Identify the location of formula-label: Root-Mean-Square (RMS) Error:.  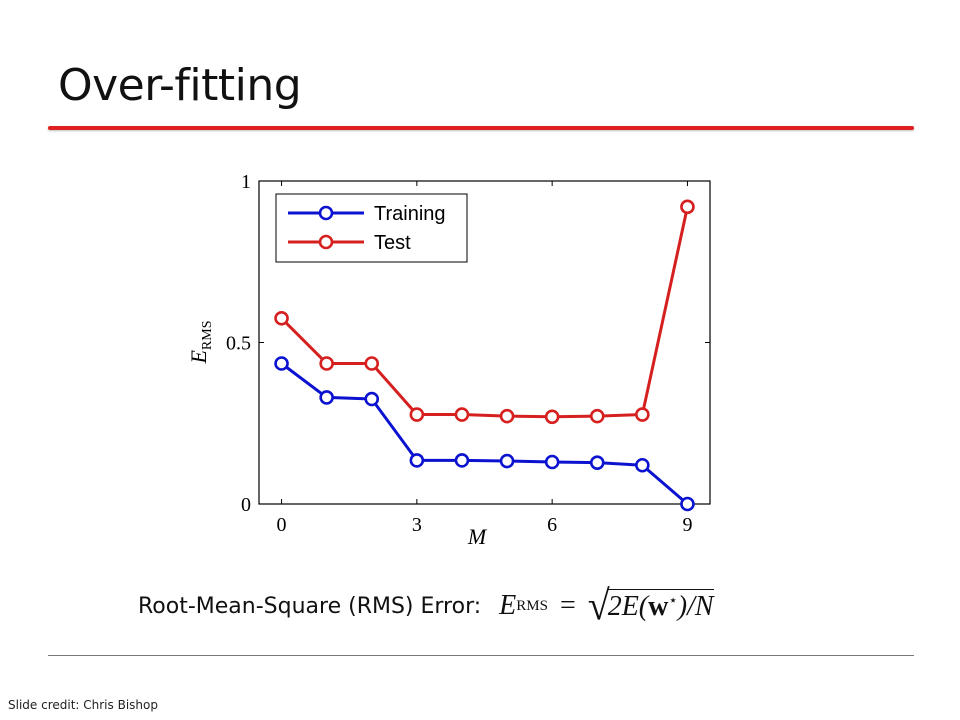
(310, 606).